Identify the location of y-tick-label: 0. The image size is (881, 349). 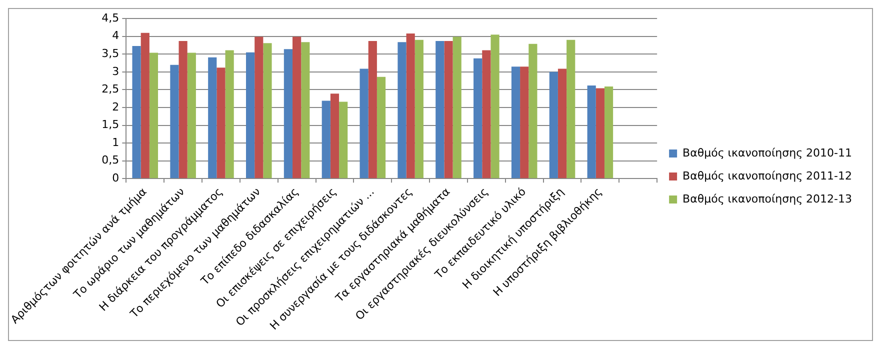
(116, 177).